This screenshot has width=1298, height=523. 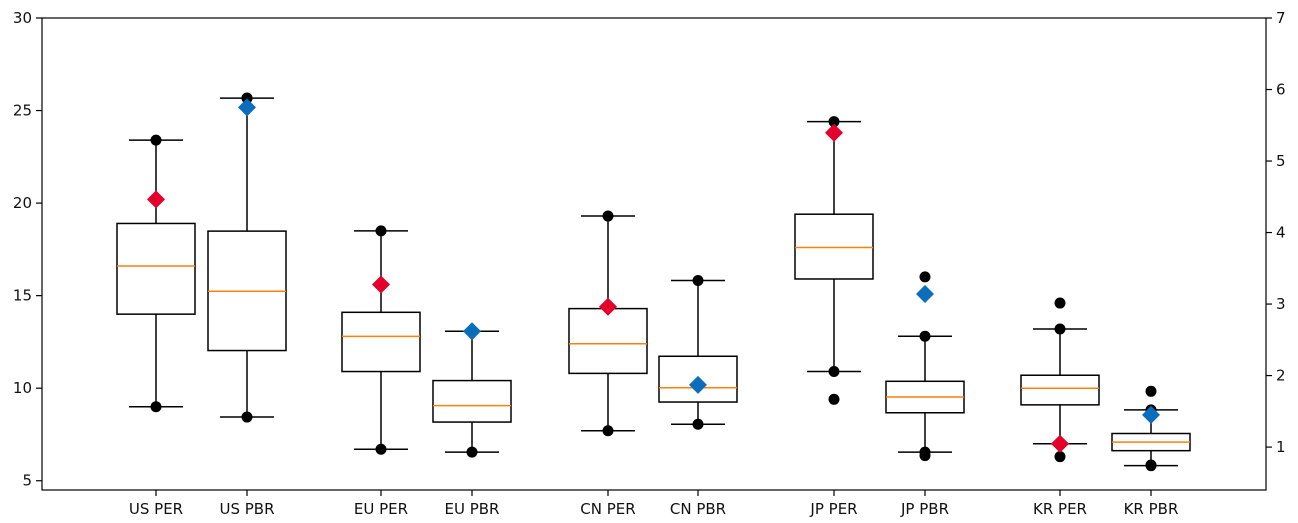 What do you see at coordinates (1151, 509) in the screenshot?
I see `category-label: KR PBR` at bounding box center [1151, 509].